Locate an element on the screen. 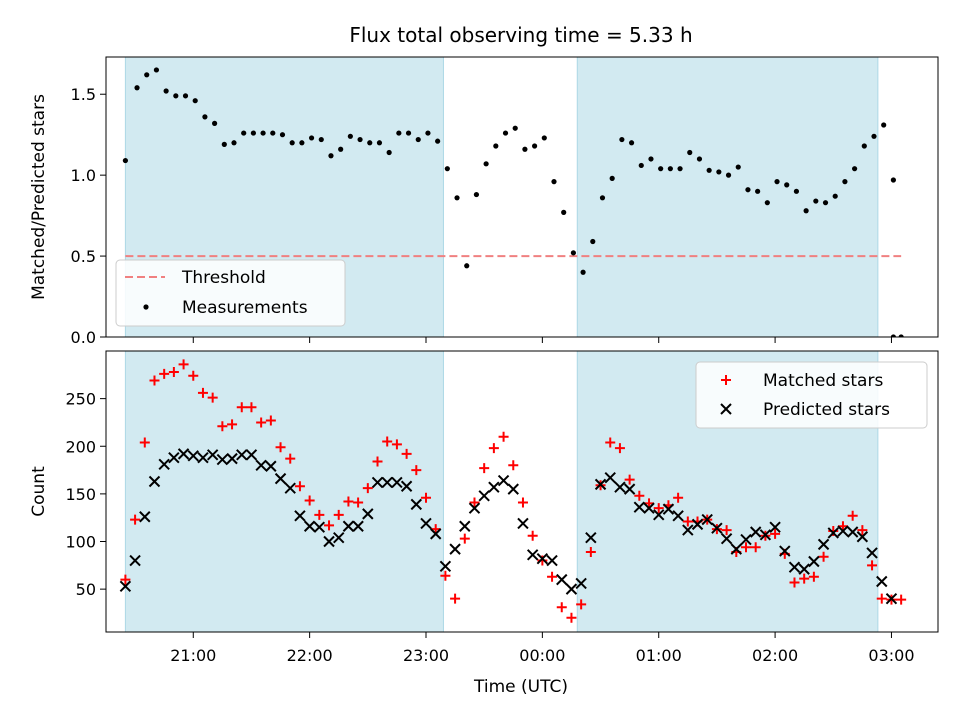 This screenshot has height=720, width=960. x-axis-label: Time (UTC) is located at coordinates (520, 687).